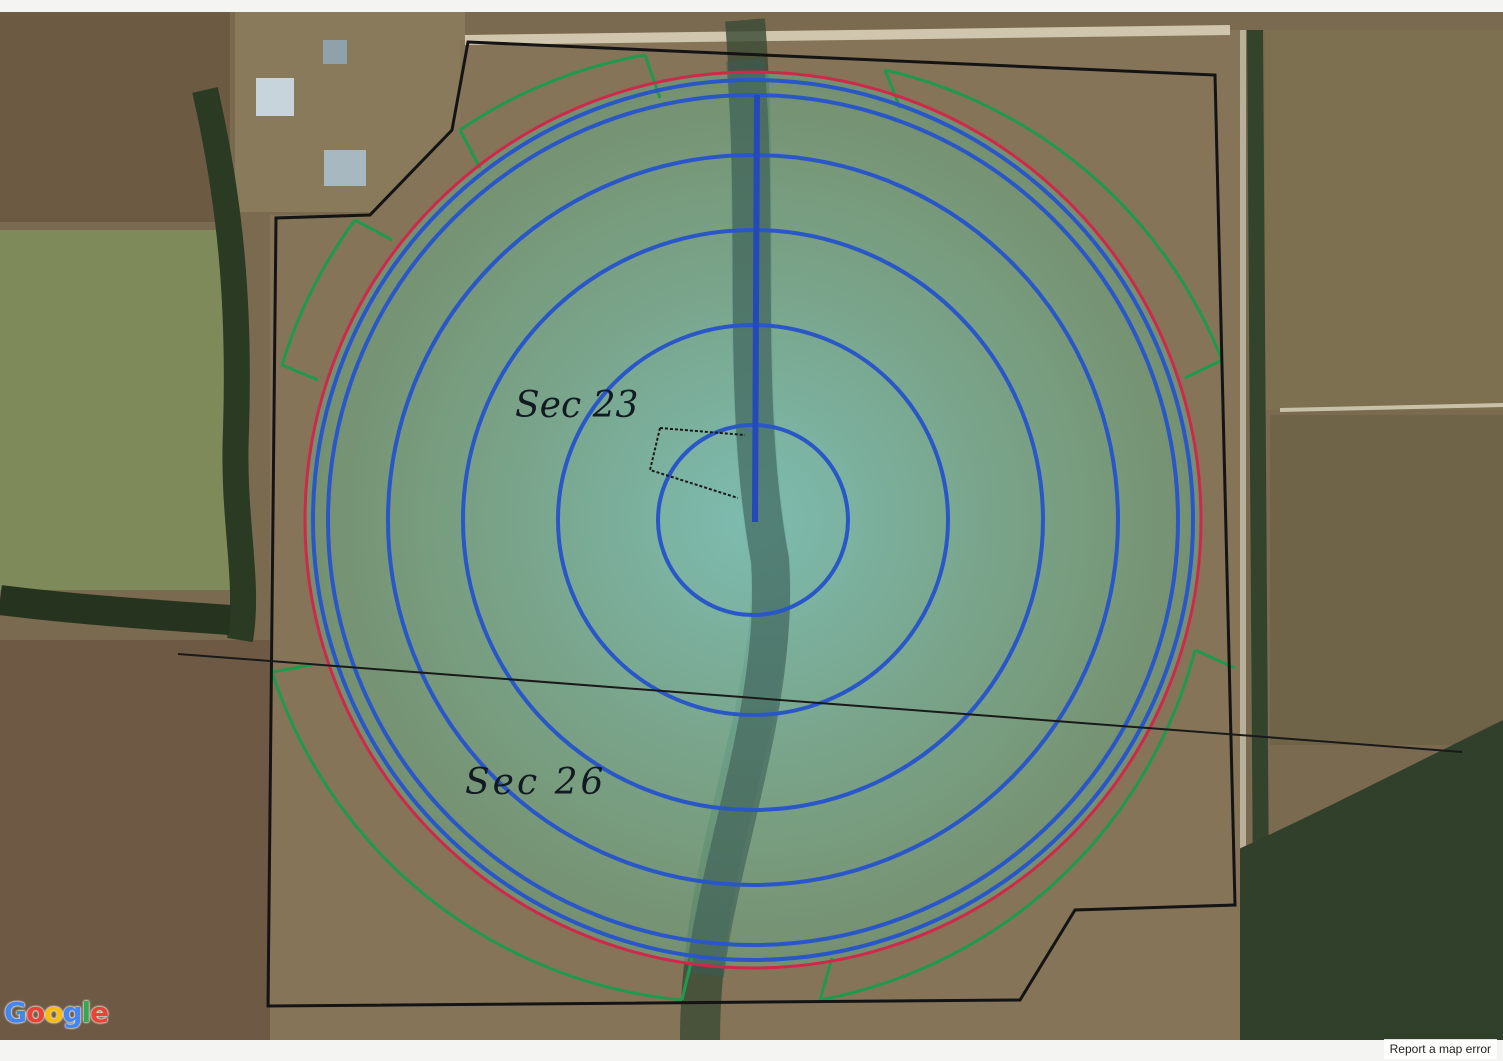 This screenshot has height=1061, width=1503. Describe the element at coordinates (56, 1012) in the screenshot. I see `google-logo: Google` at that location.